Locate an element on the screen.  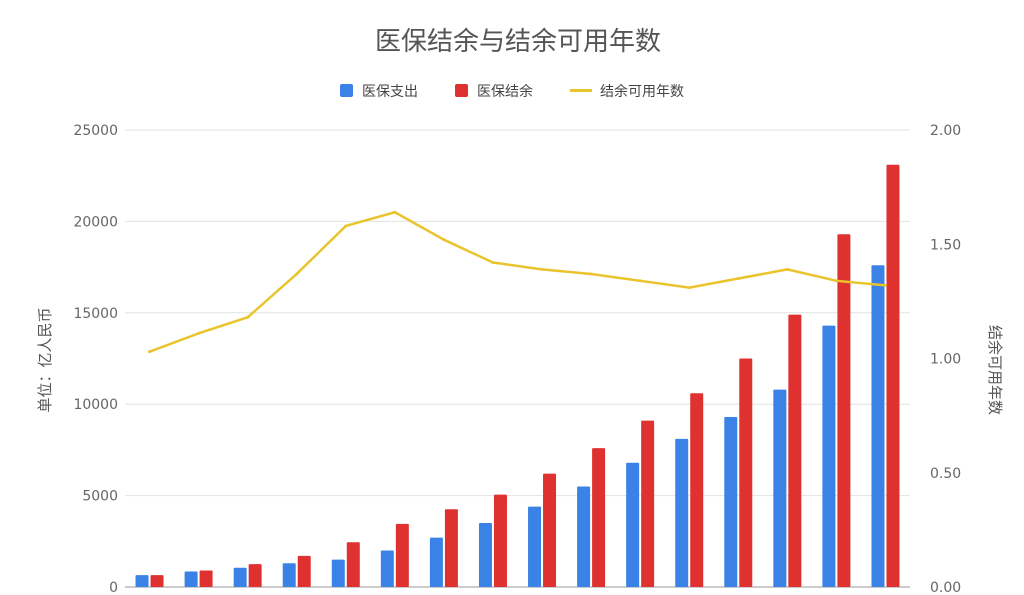
y-tick-label: 5000 is located at coordinates (100, 497).